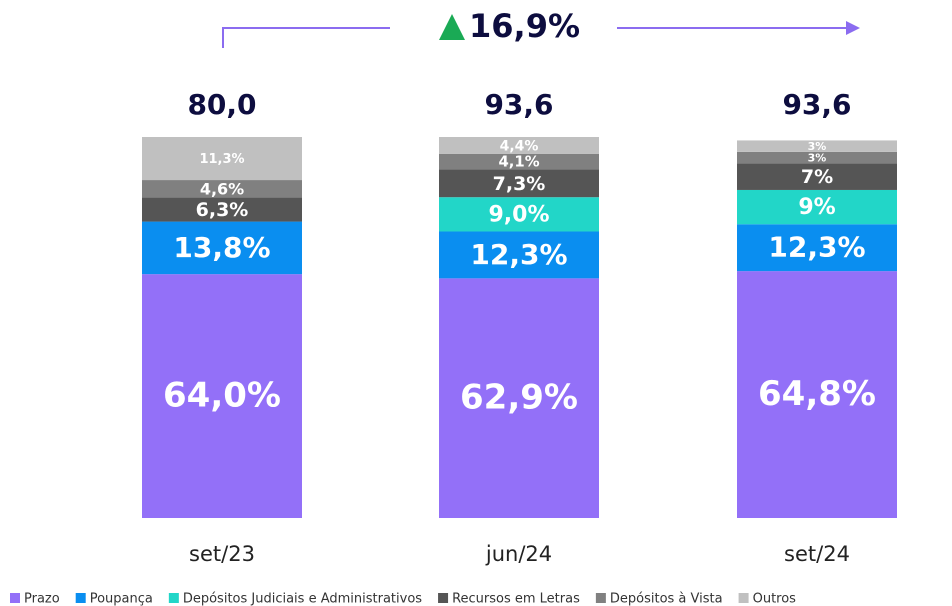 This screenshot has width=952, height=606. What do you see at coordinates (42, 599) in the screenshot?
I see `legend-label: Prazo` at bounding box center [42, 599].